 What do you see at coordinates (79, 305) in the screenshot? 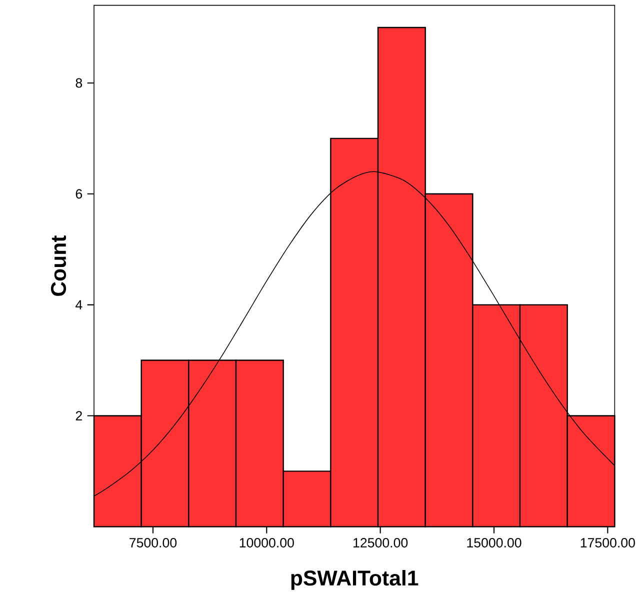
I see `y-tick-label: 4` at bounding box center [79, 305].